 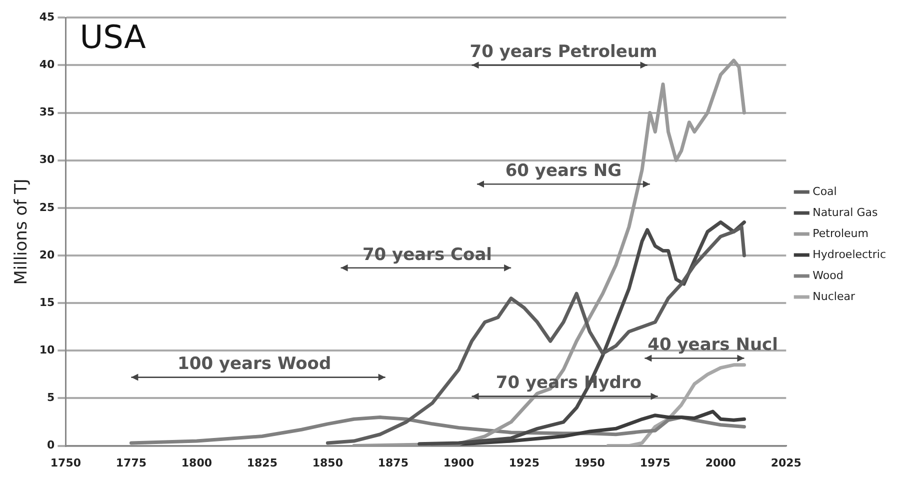 I want to click on legend-label: Natural Gas, so click(x=845, y=212).